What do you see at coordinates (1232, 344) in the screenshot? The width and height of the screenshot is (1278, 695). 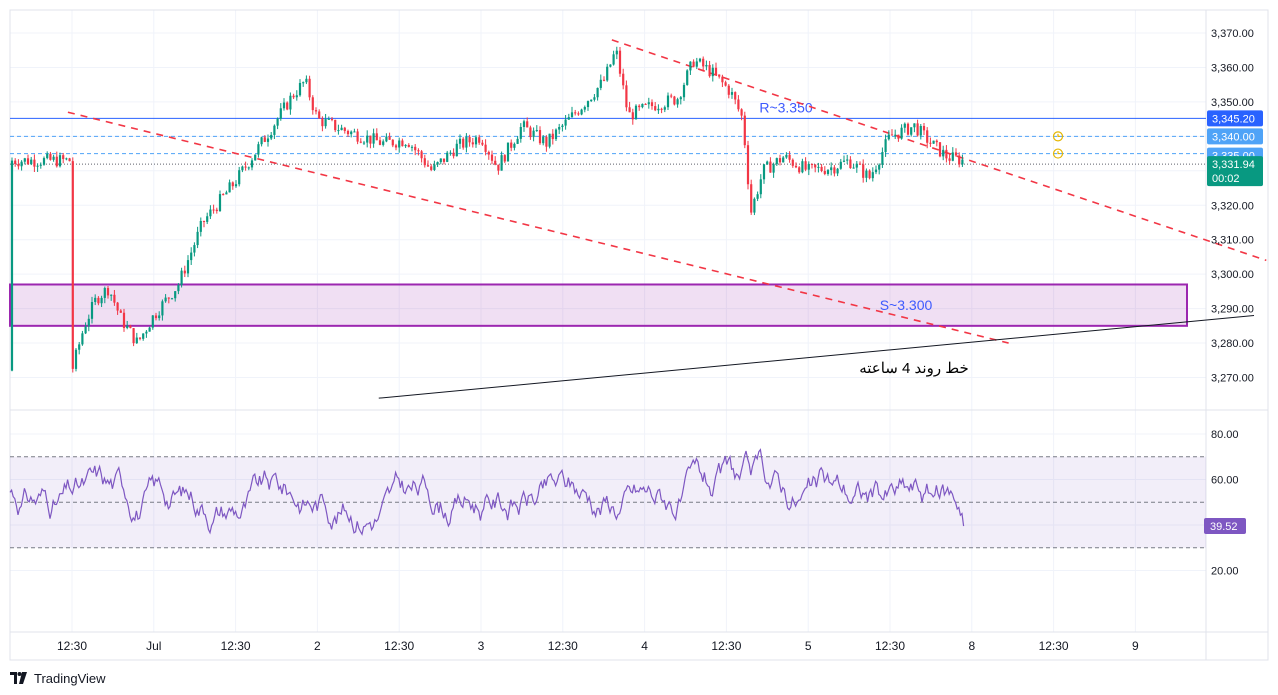 I see `price-tick-label: 3,280.00` at bounding box center [1232, 344].